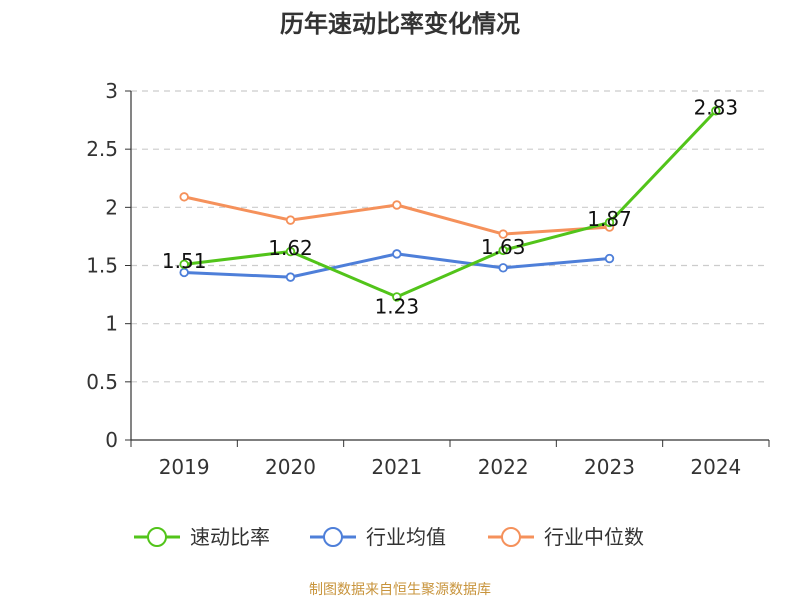 This screenshot has width=800, height=600. Describe the element at coordinates (111, 207) in the screenshot. I see `y-tick-label: 2` at that location.